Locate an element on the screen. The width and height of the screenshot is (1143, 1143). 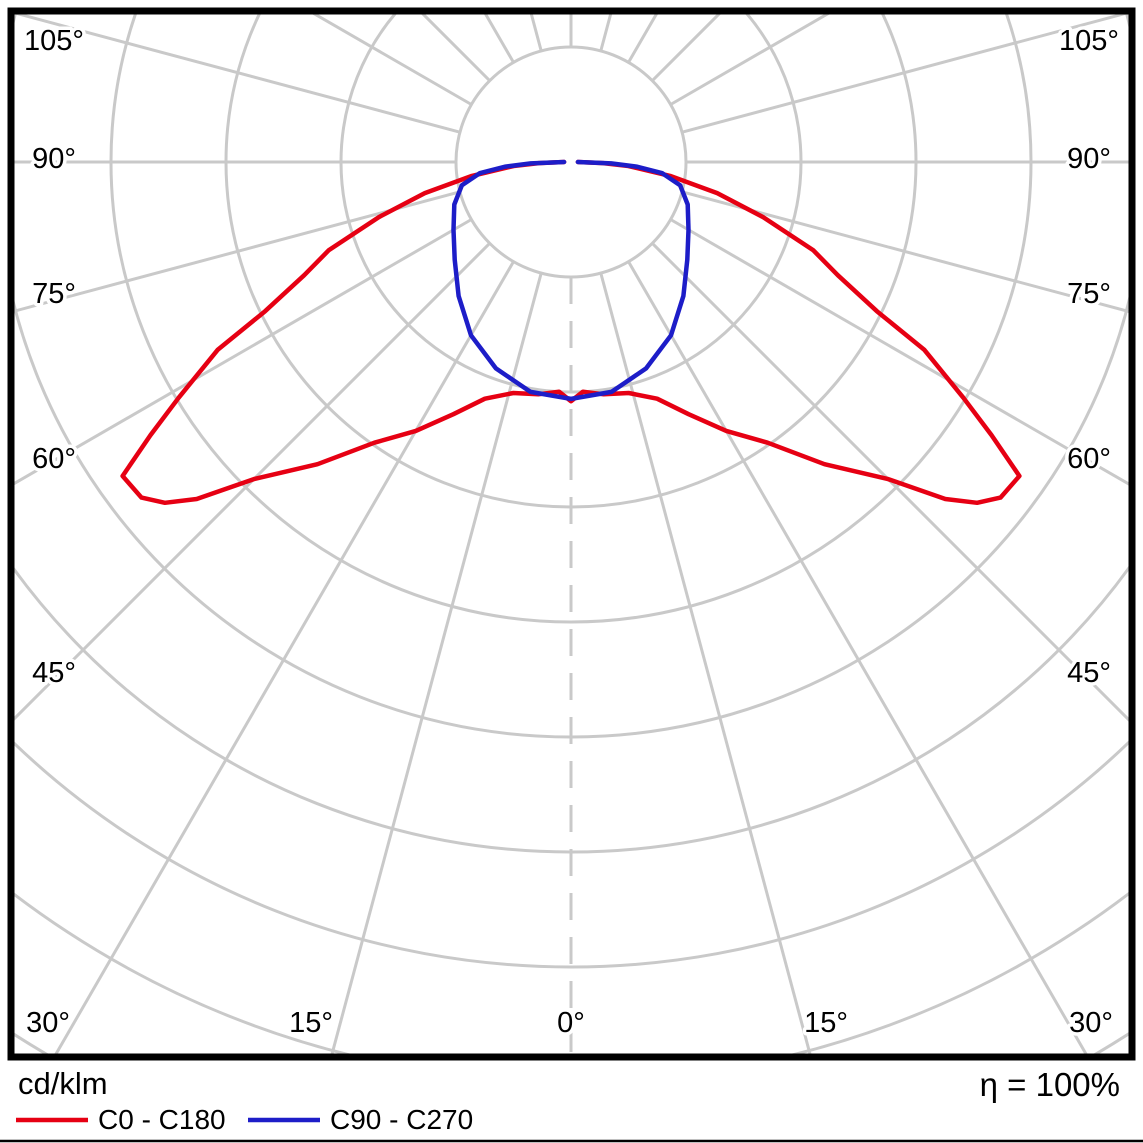
efficiency-label: η = 100% is located at coordinates (1050, 1084).